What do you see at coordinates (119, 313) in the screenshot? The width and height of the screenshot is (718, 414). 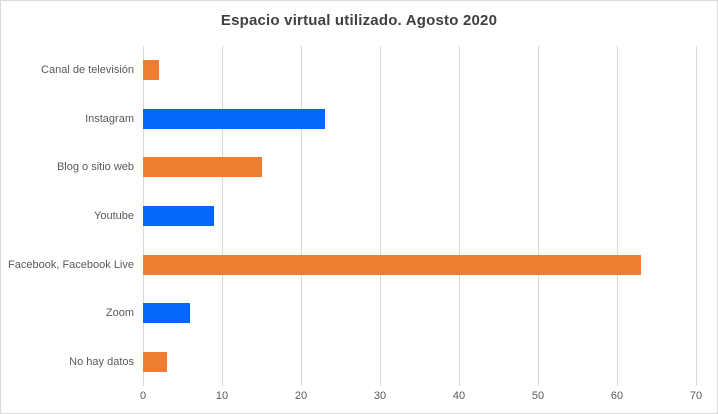 I see `category-label: Zoom` at bounding box center [119, 313].